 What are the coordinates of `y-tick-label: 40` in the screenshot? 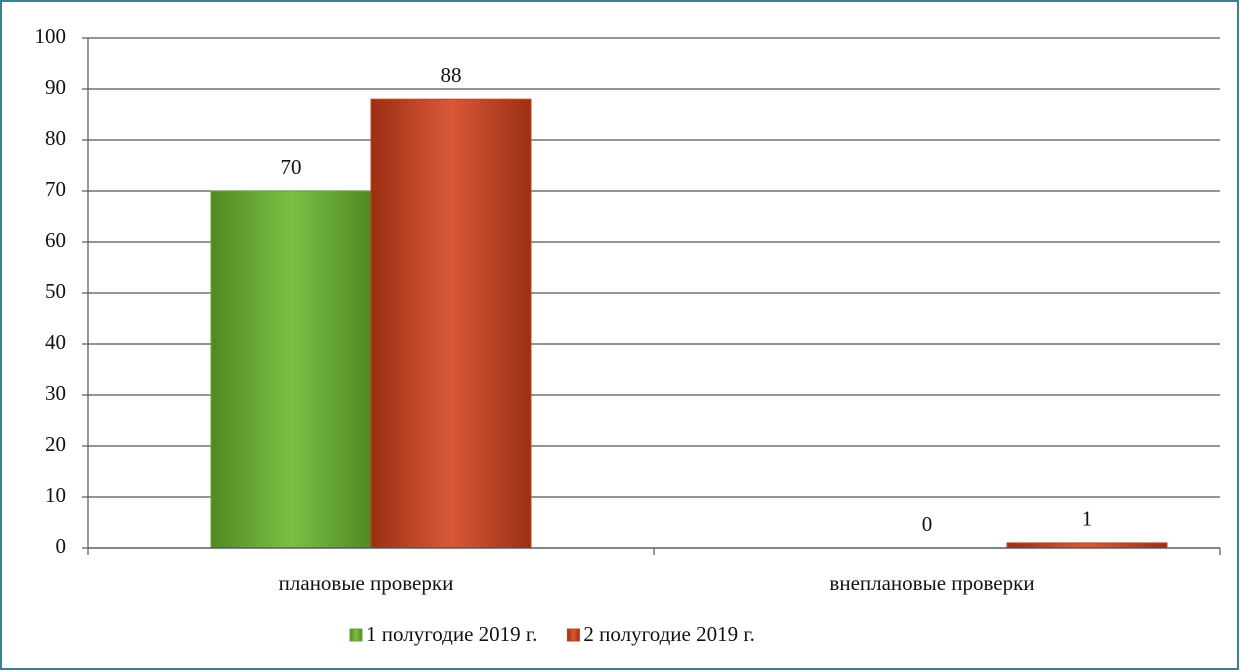 It's located at (55, 342).